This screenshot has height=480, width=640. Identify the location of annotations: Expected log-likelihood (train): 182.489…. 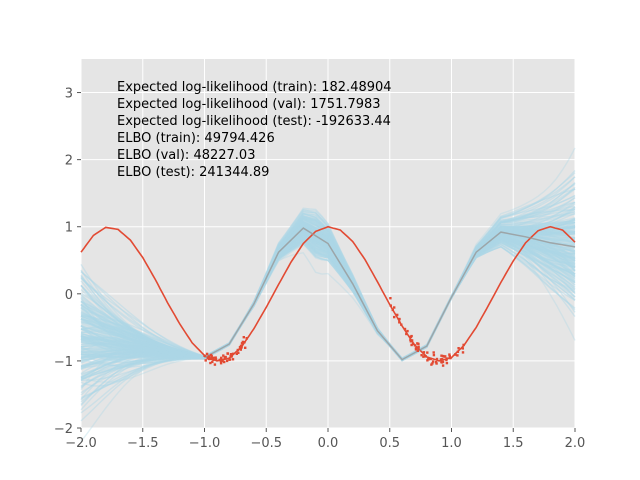
(254, 130).